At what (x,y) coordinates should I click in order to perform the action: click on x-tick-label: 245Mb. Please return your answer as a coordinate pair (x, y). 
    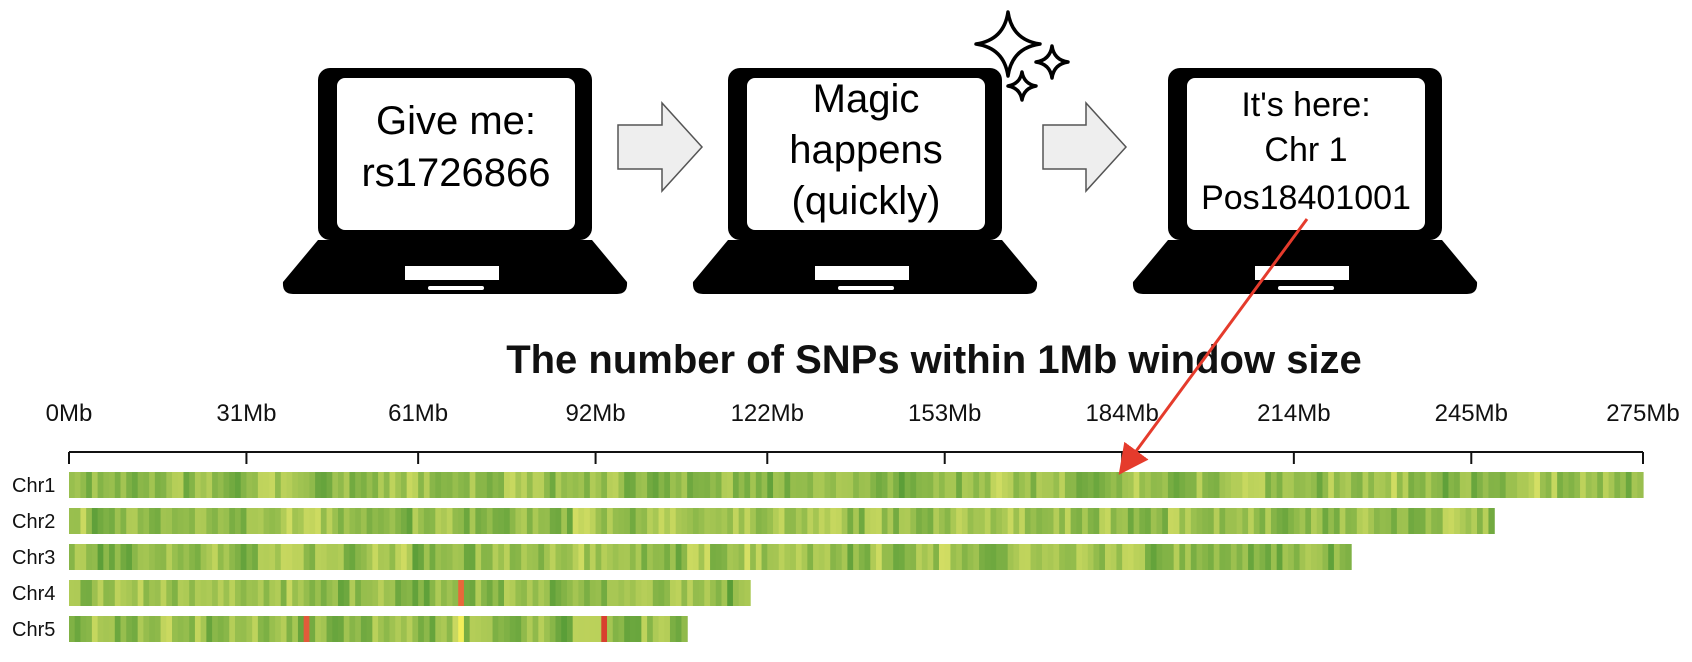
    Looking at the image, I should click on (1471, 413).